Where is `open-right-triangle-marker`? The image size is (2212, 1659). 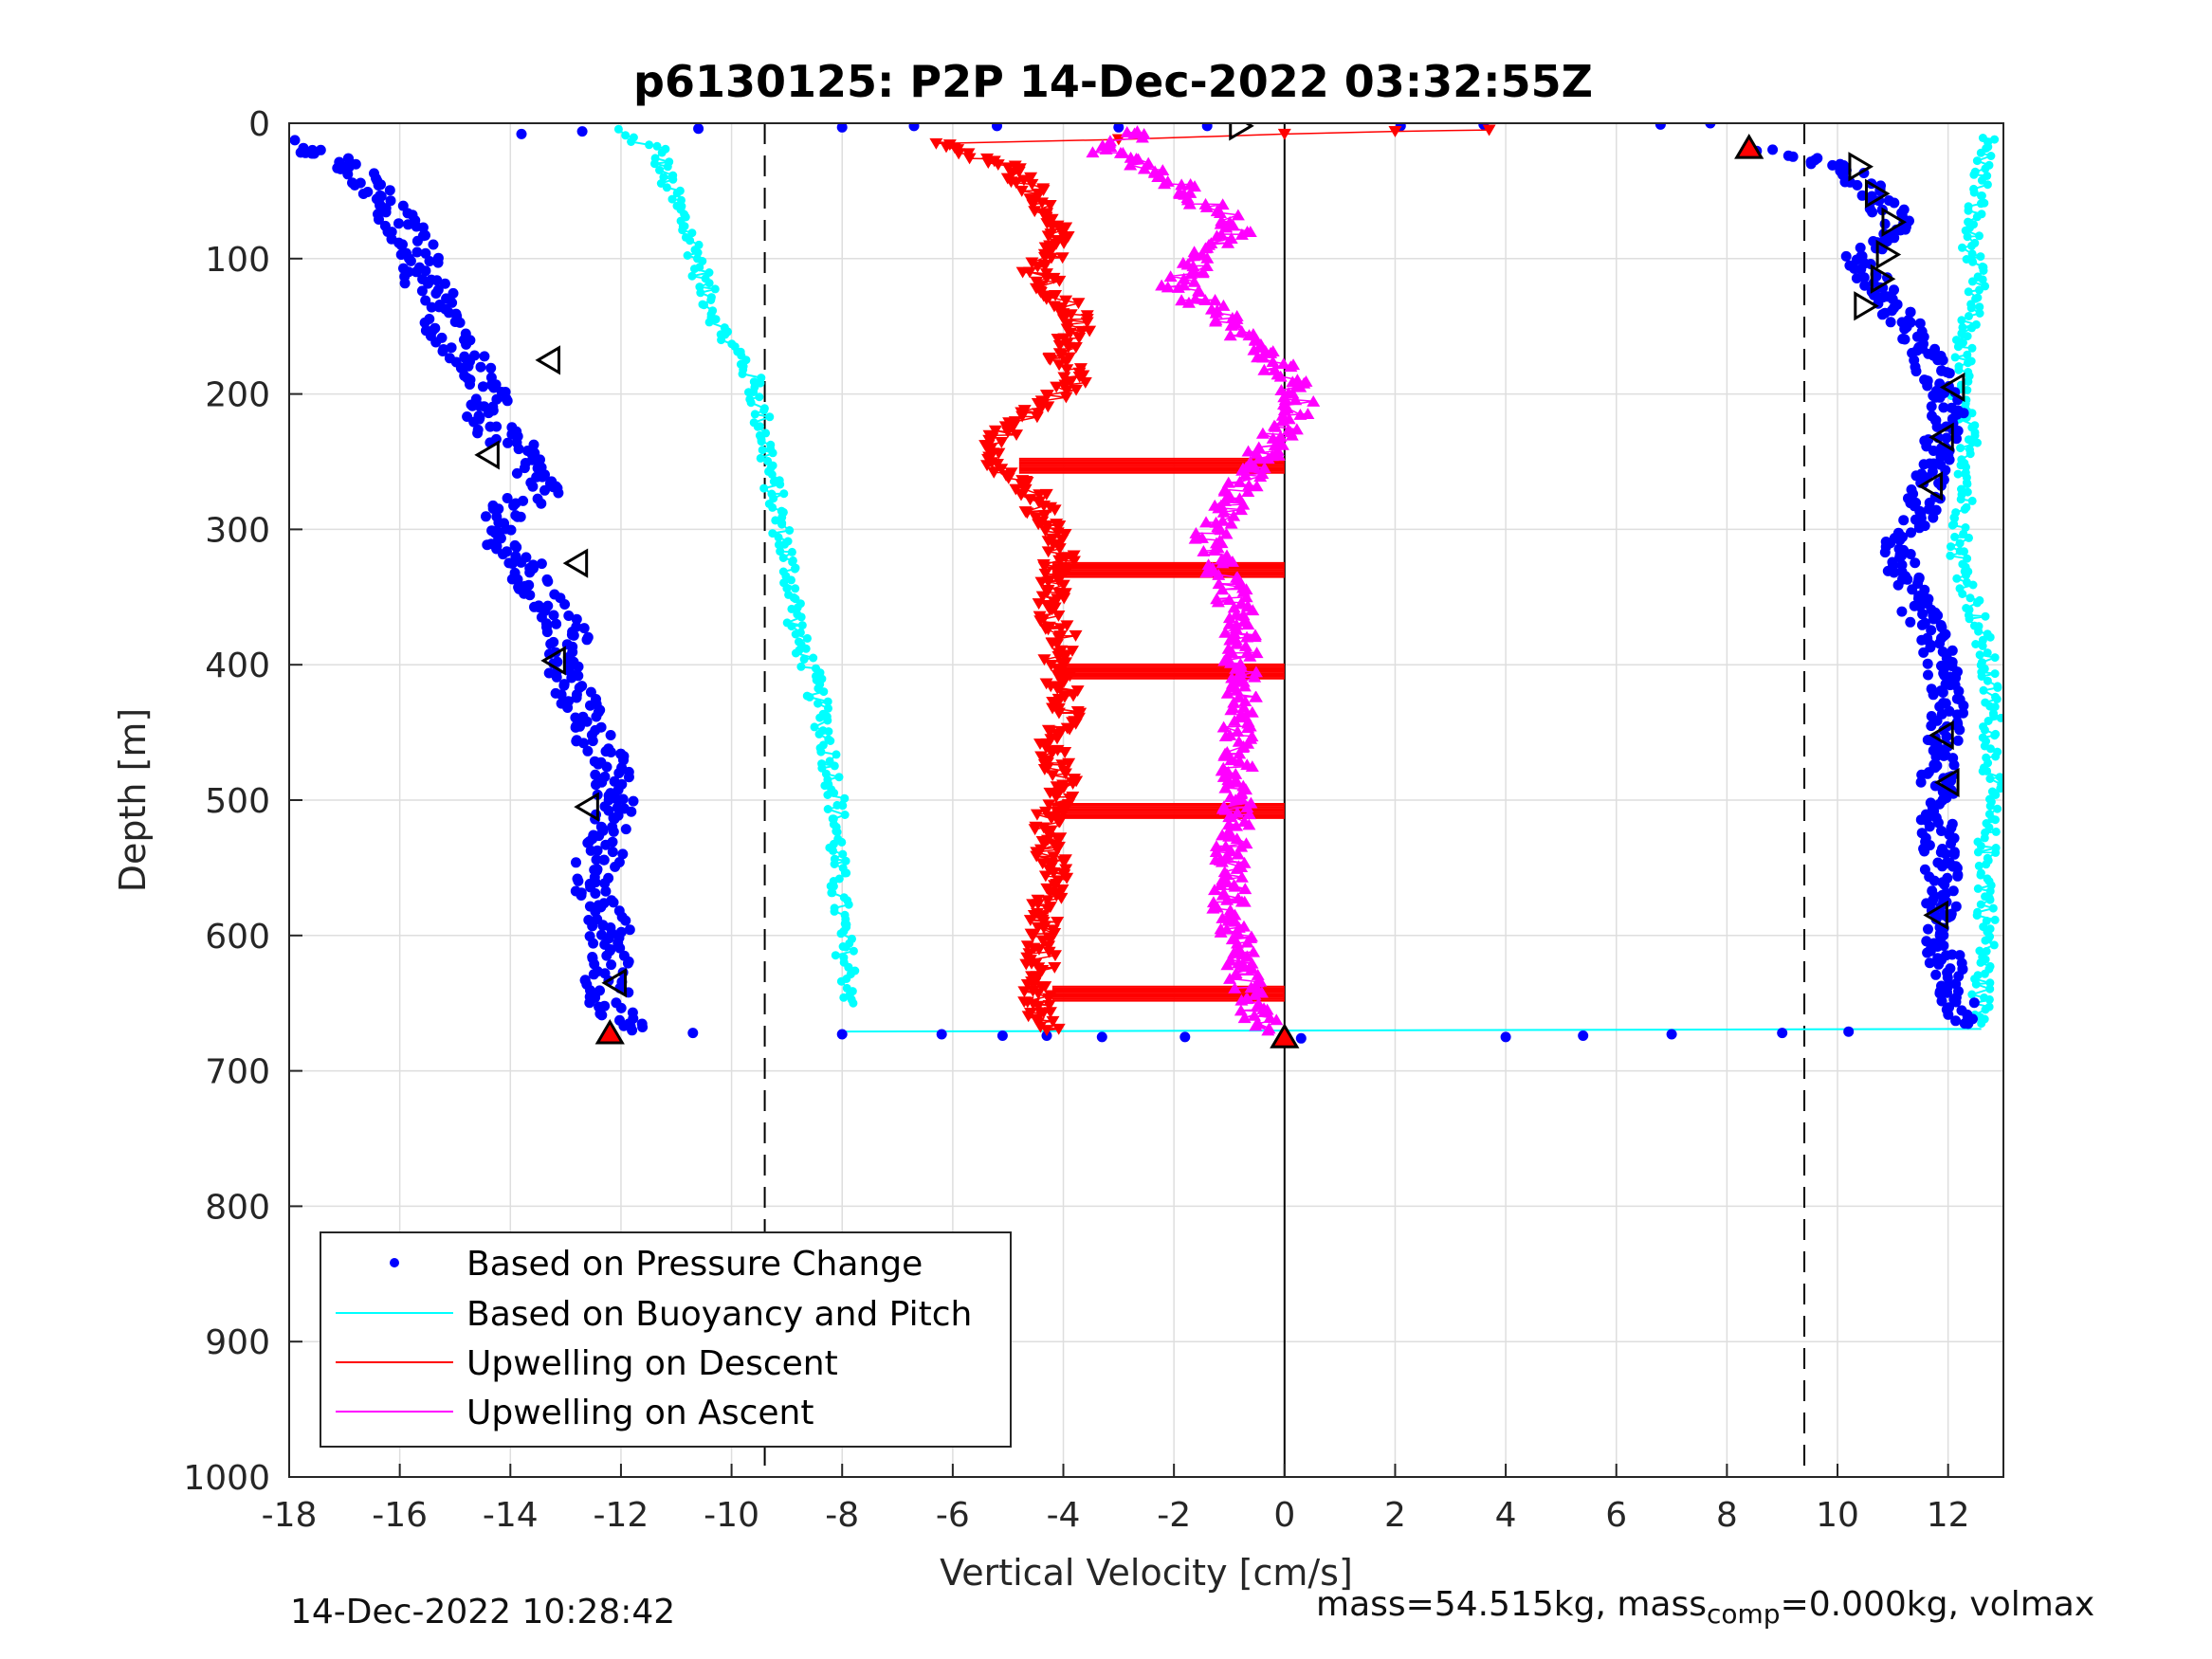
open-right-triangle-marker is located at coordinates (1894, 222).